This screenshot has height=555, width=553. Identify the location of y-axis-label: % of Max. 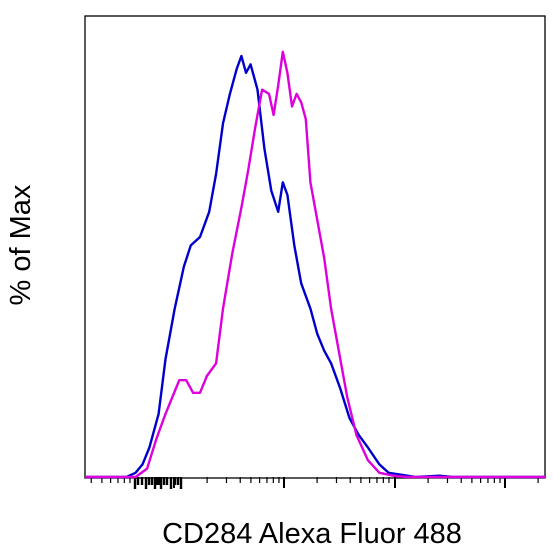
(21, 244).